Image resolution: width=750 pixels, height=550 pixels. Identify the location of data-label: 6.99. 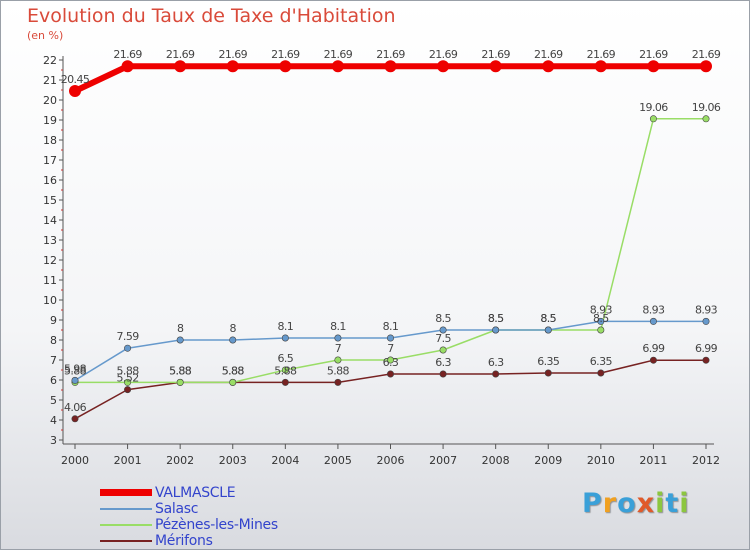
(653, 348).